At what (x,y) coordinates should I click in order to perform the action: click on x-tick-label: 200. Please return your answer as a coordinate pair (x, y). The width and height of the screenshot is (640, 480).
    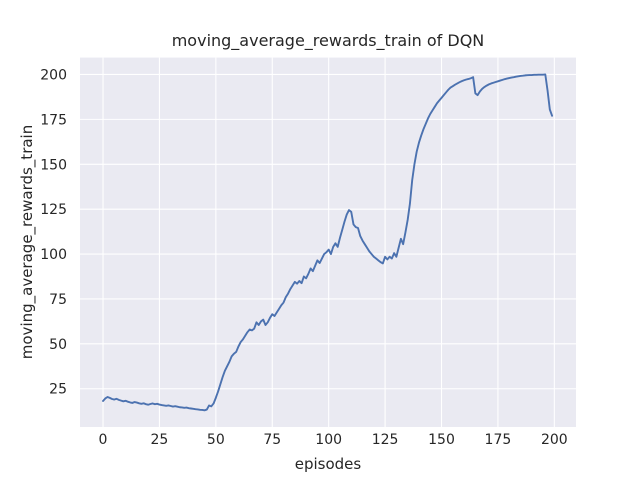
    Looking at the image, I should click on (554, 440).